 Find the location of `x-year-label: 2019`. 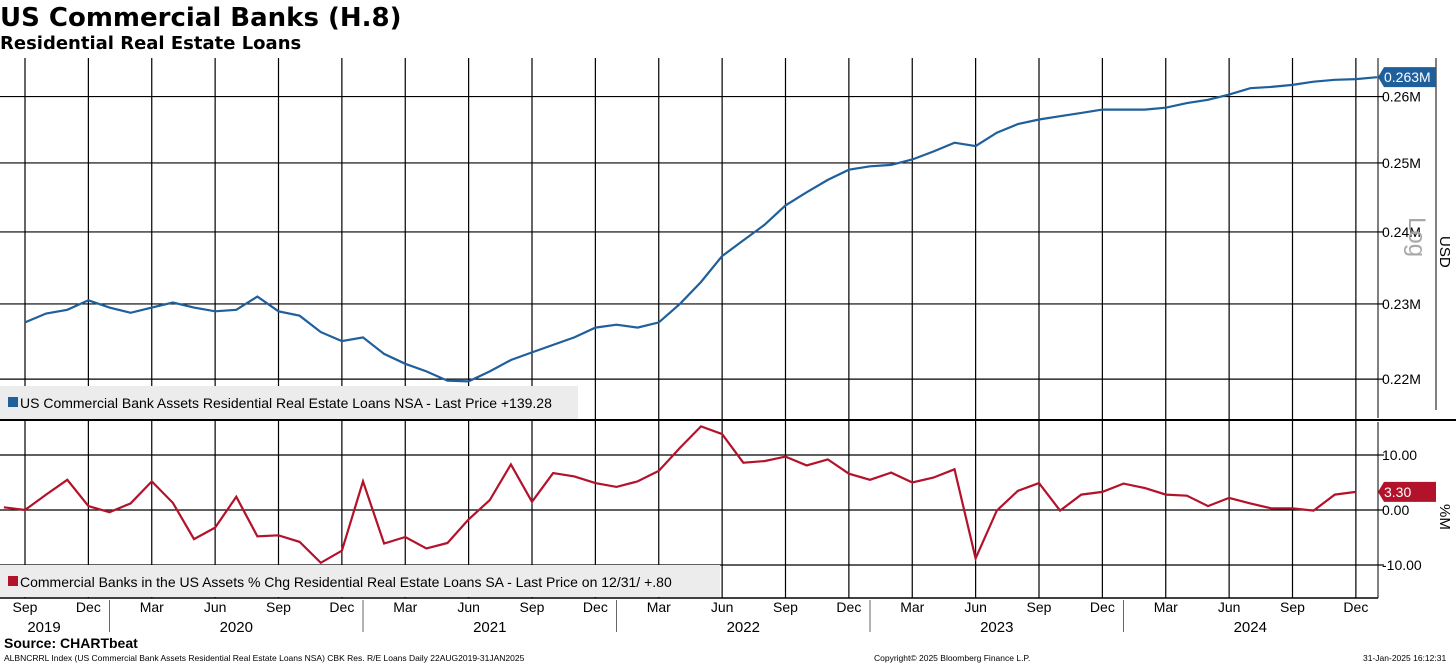

x-year-label: 2019 is located at coordinates (43, 627).